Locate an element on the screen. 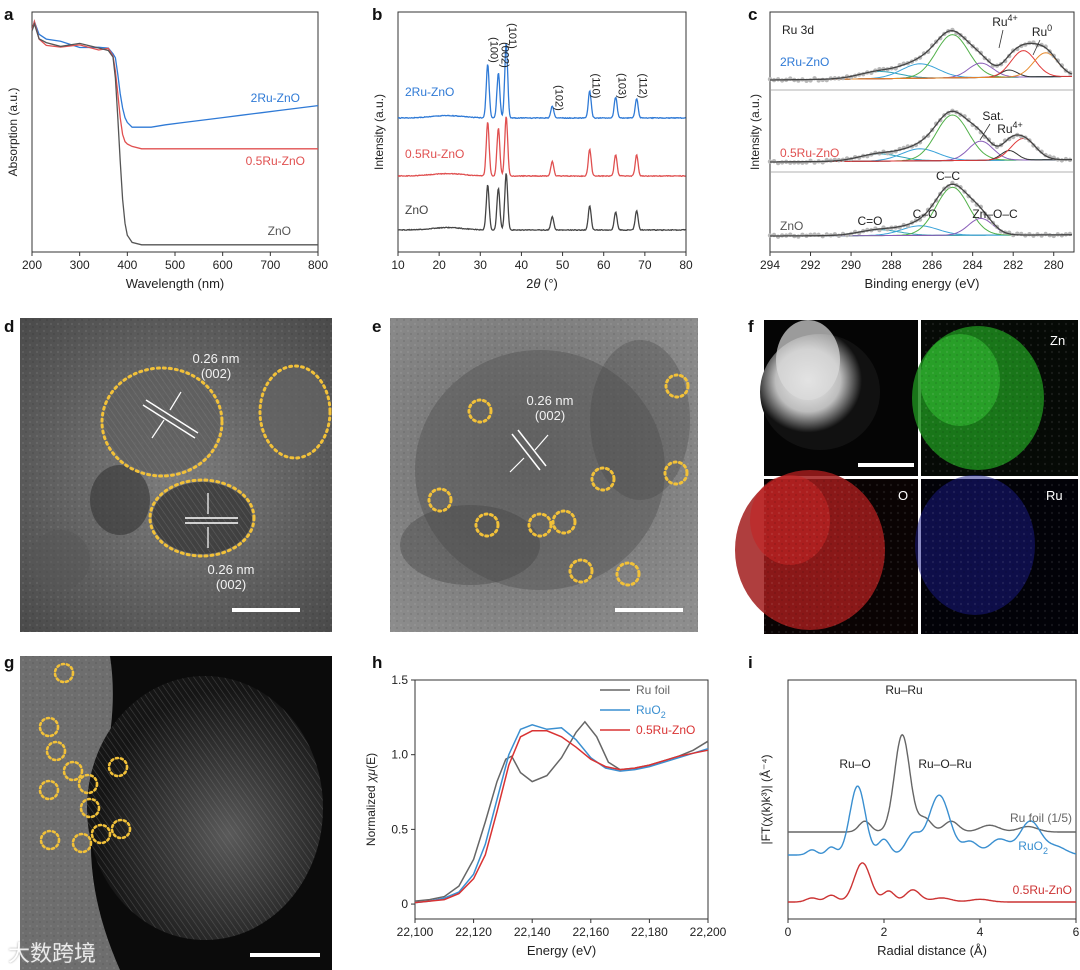 Image resolution: width=1080 pixels, height=970 pixels. x-tick-label: 10 is located at coordinates (398, 265).